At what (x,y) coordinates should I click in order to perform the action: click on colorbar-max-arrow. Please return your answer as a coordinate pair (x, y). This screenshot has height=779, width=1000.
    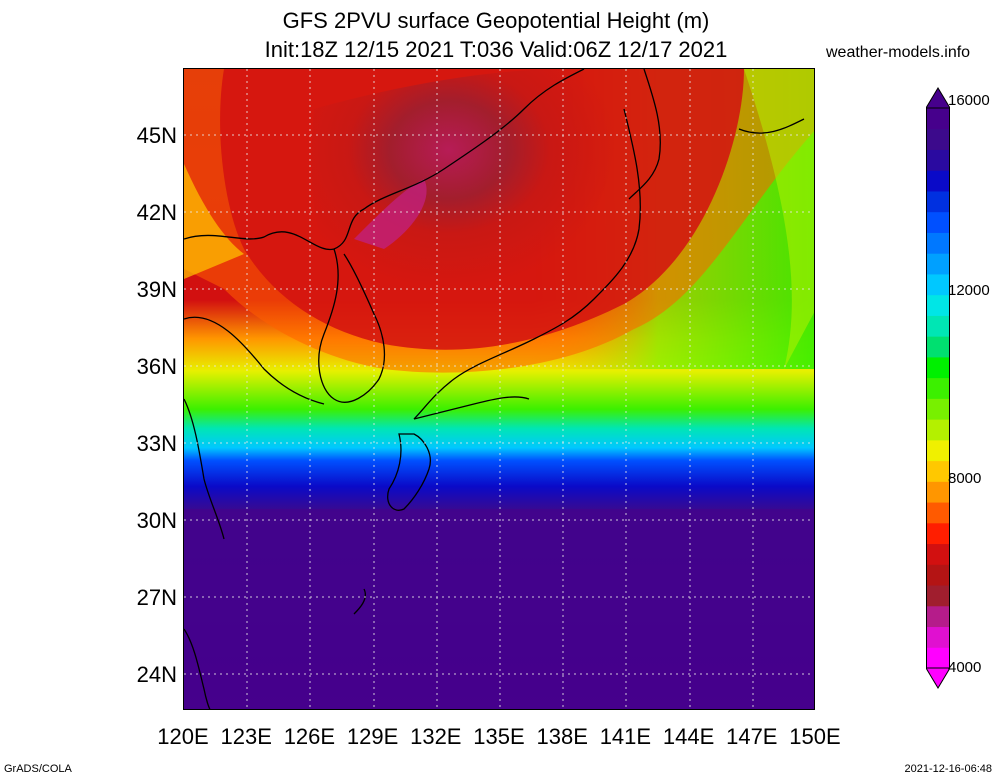
    Looking at the image, I should click on (938, 98).